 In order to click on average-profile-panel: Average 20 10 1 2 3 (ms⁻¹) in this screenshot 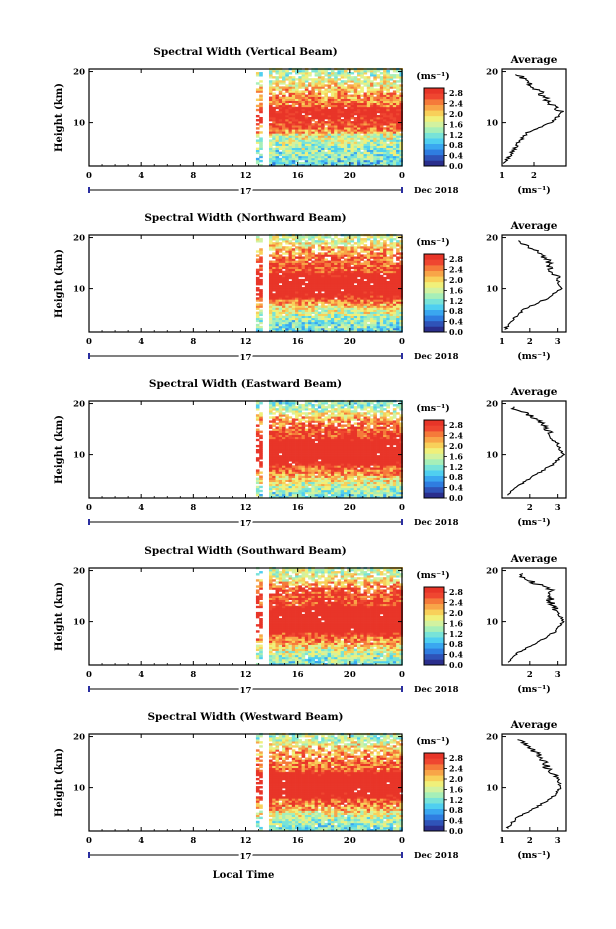, I will do `click(526, 790)`.